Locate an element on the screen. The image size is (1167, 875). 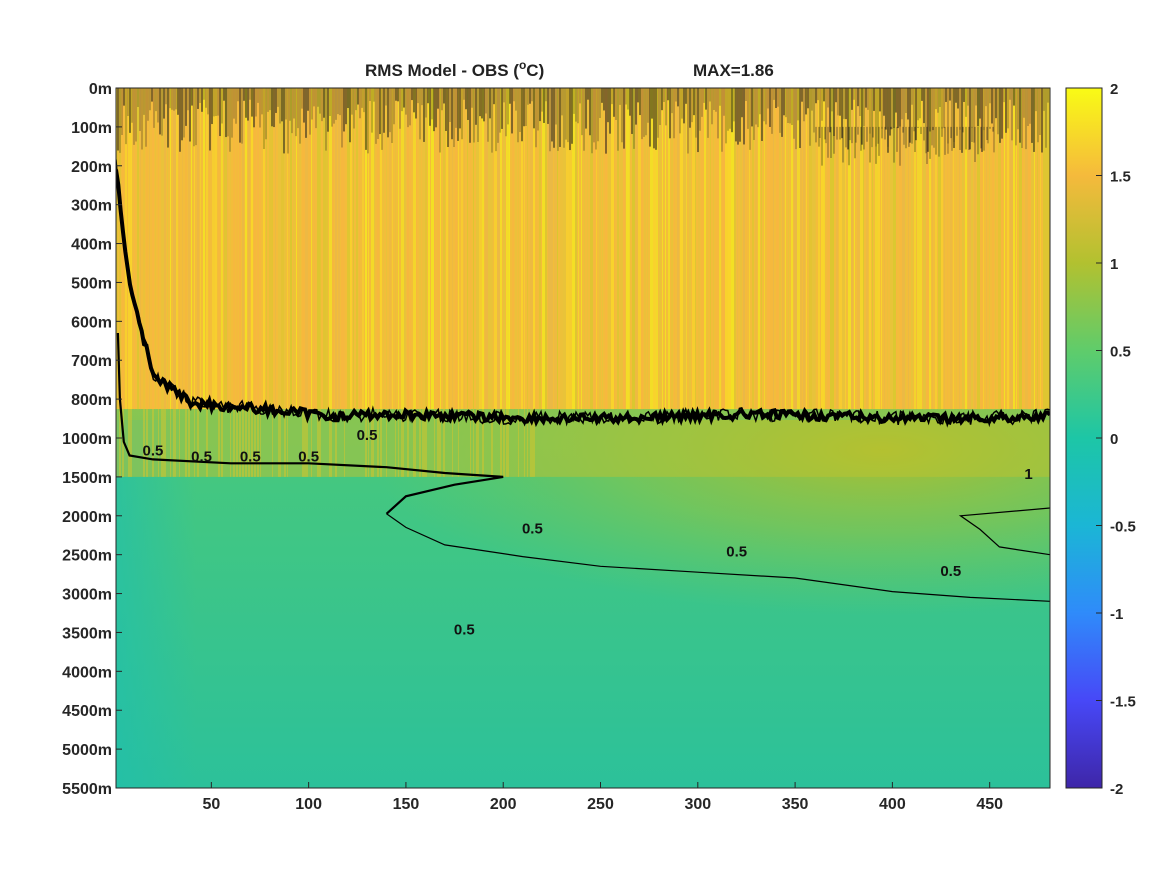
y-tick-label: 100m is located at coordinates (91, 128).